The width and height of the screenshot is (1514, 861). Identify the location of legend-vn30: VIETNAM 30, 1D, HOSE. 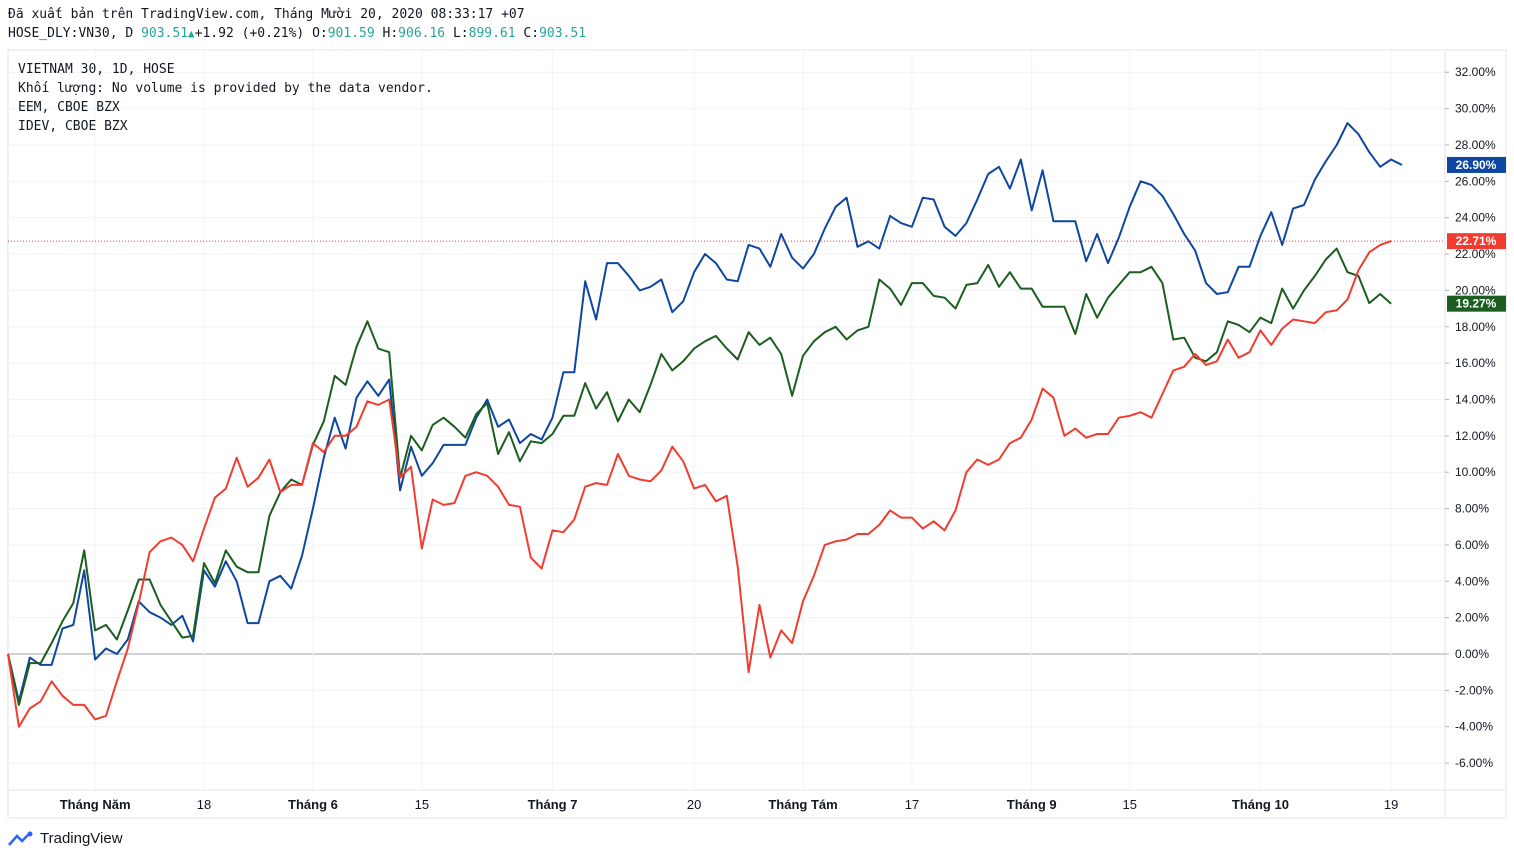
(96, 69).